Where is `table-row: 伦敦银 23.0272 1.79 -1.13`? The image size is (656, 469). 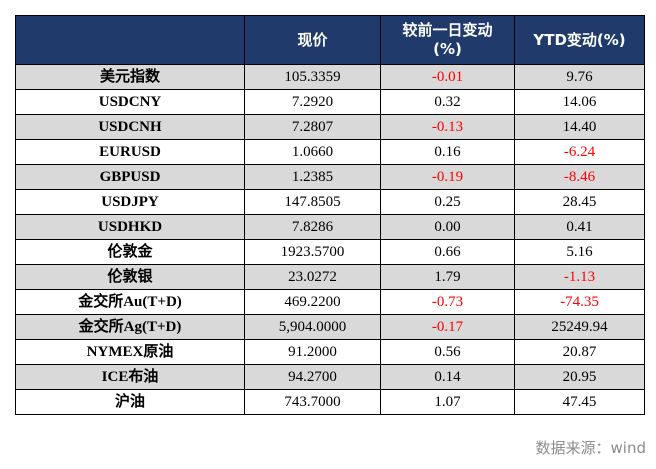 table-row: 伦敦银 23.0272 1.79 -1.13 is located at coordinates (330, 277).